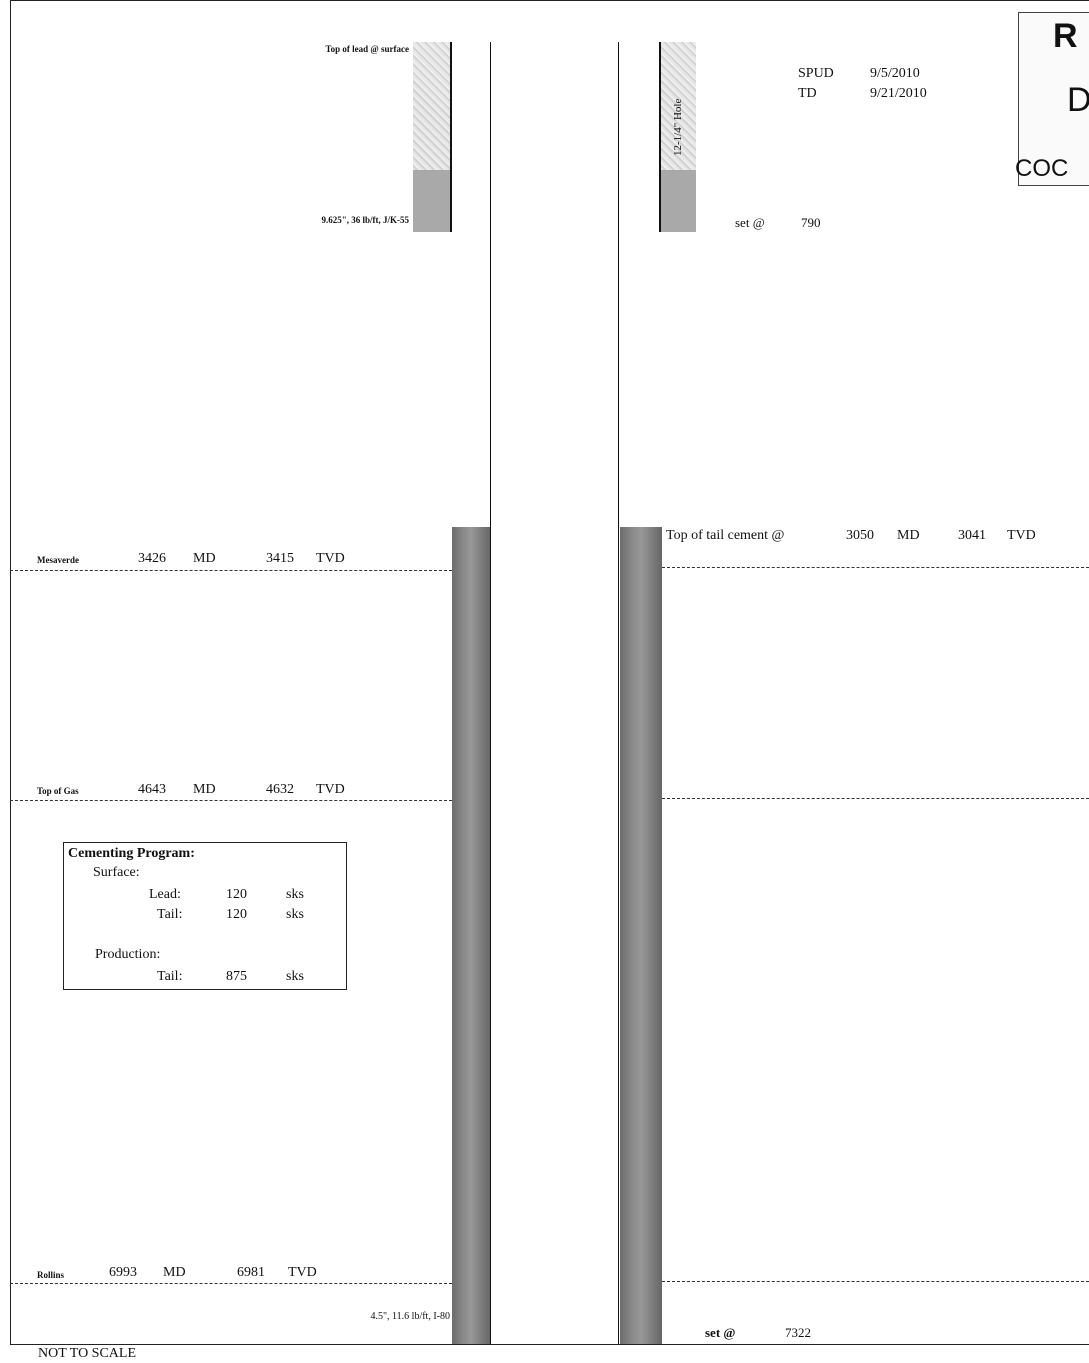  What do you see at coordinates (1065, 36) in the screenshot?
I see `stamp-line-1: R` at bounding box center [1065, 36].